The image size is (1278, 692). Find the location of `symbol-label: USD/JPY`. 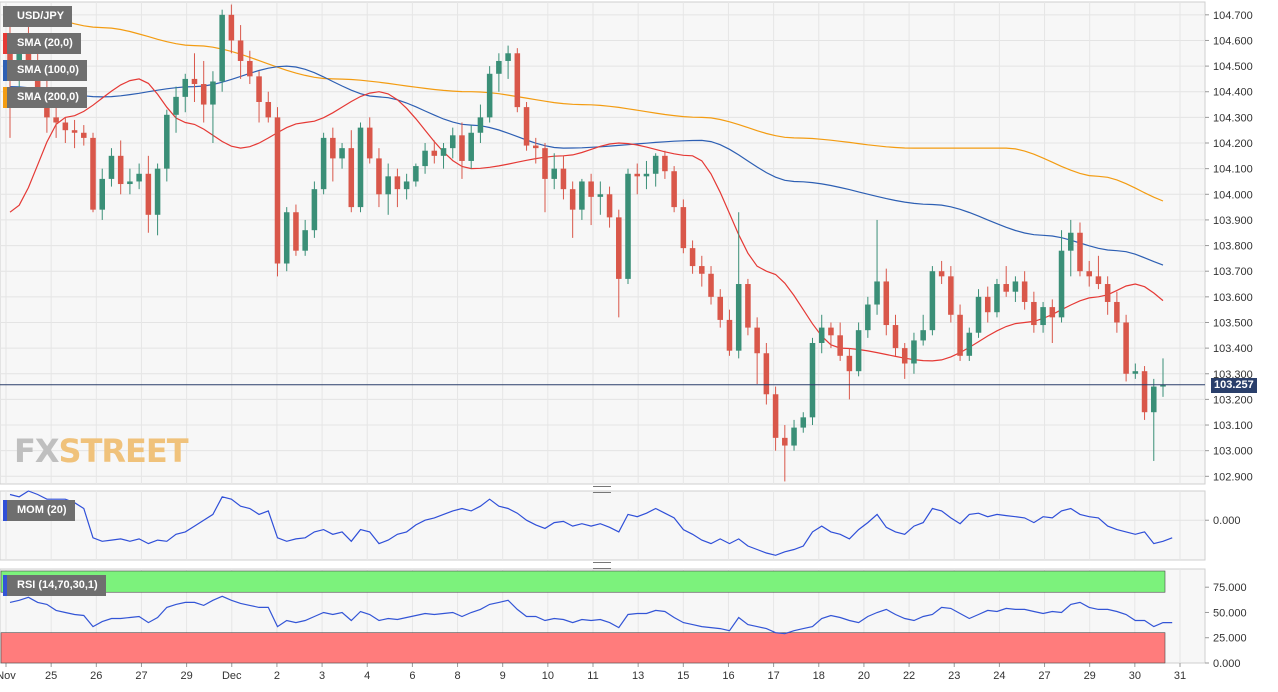

symbol-label: USD/JPY is located at coordinates (38, 16).